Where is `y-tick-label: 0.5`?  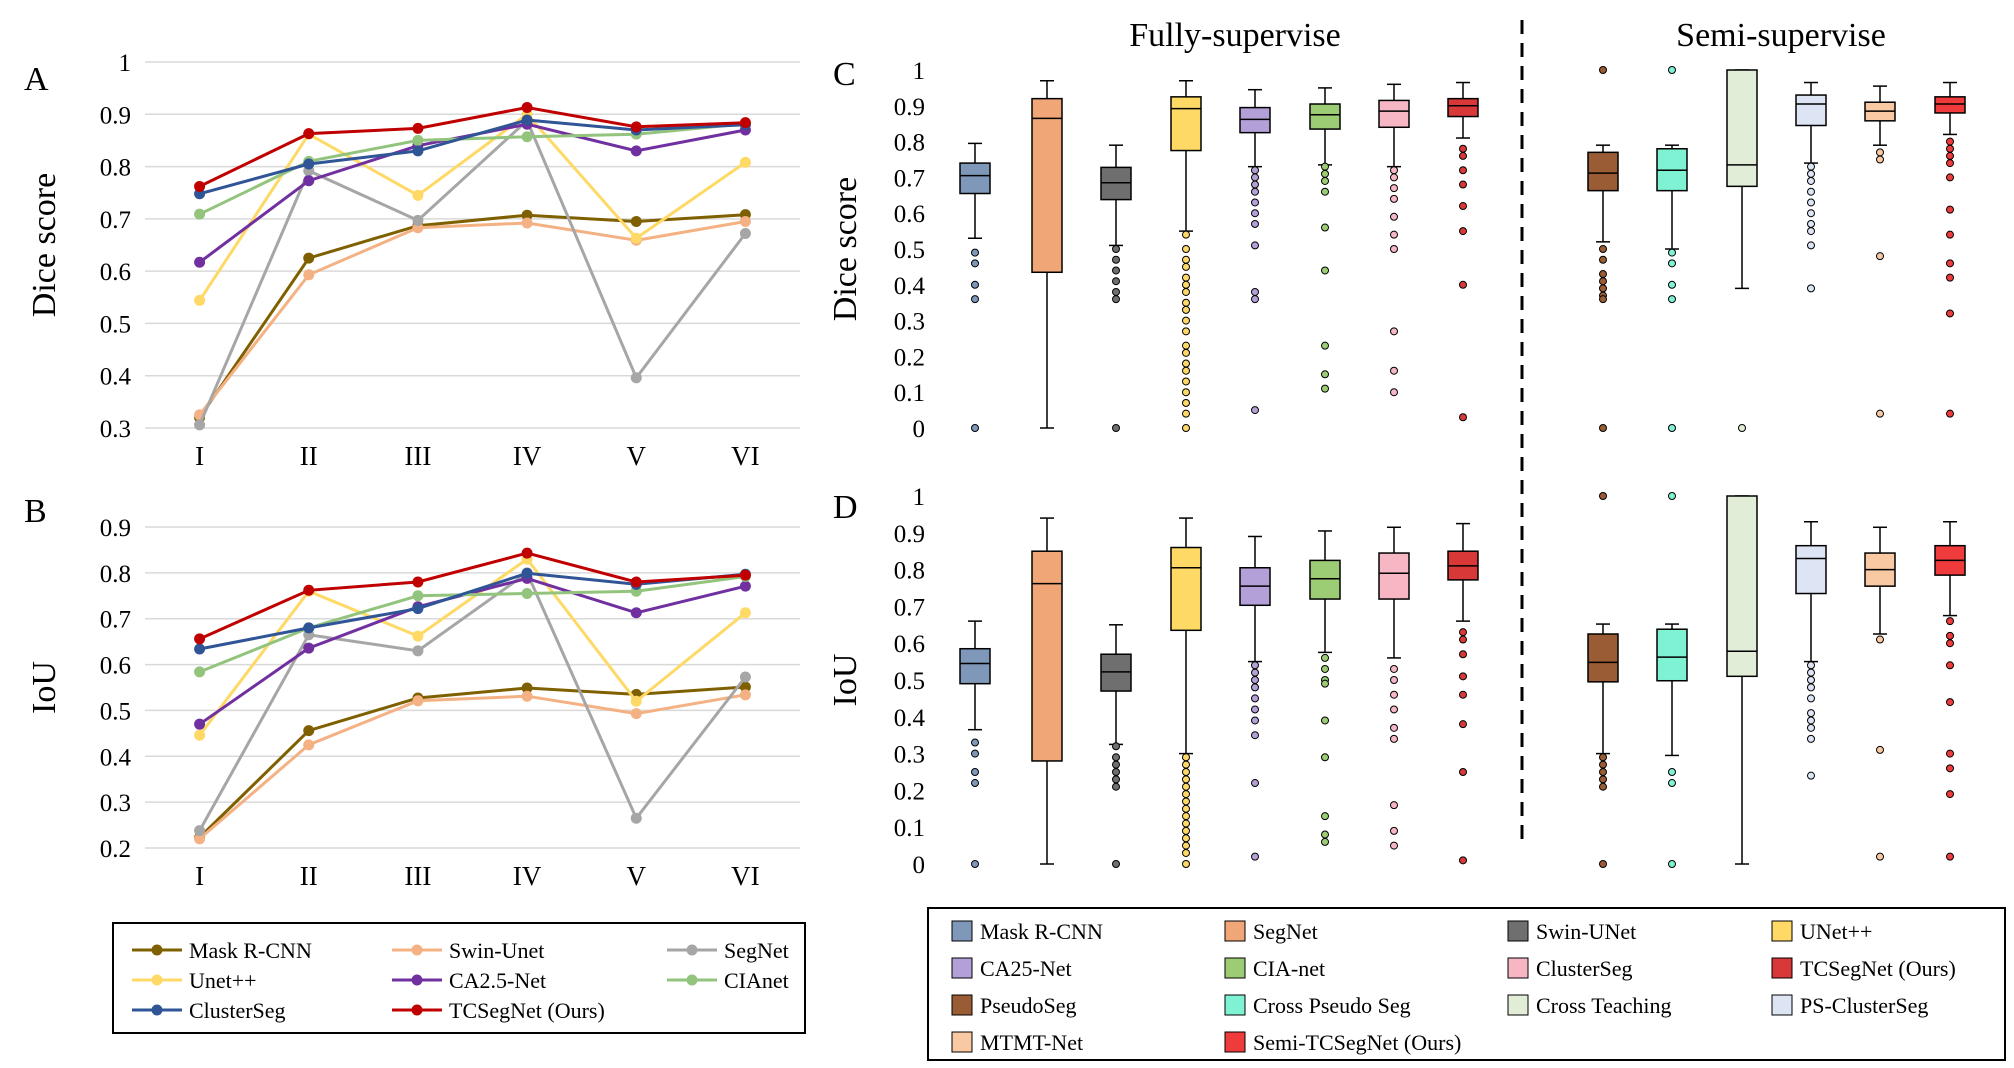 y-tick-label: 0.5 is located at coordinates (115, 324).